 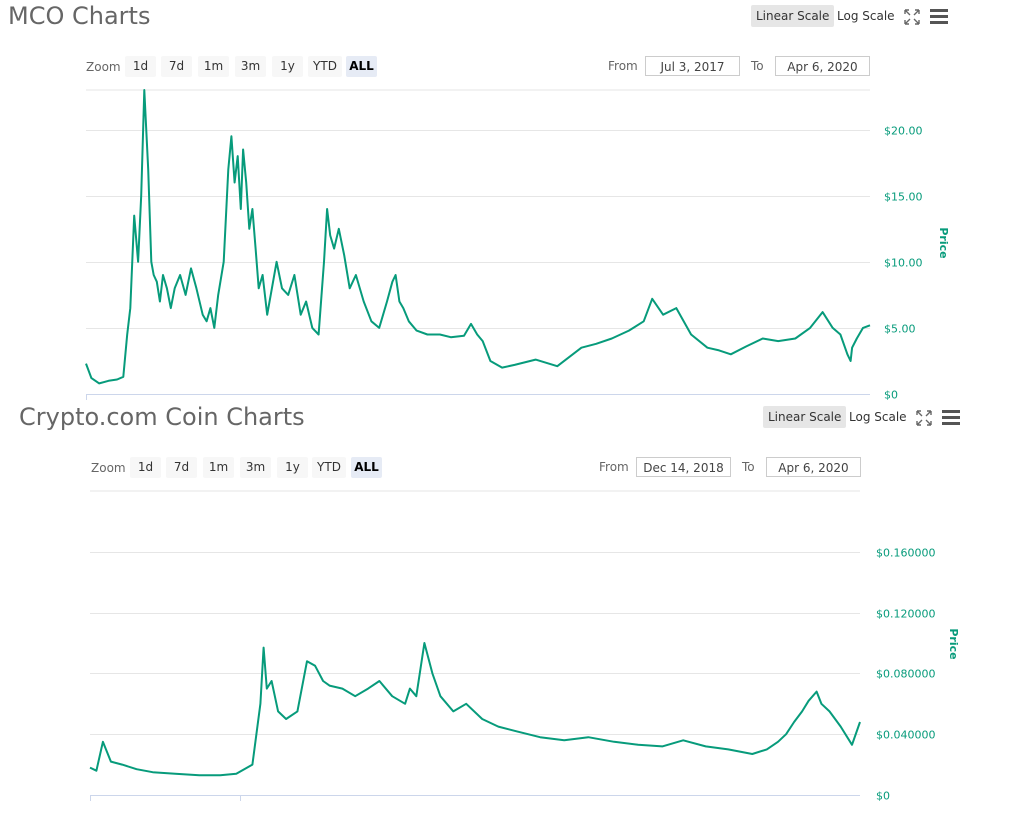 I want to click on chart-title: MCO Charts, so click(x=79, y=16).